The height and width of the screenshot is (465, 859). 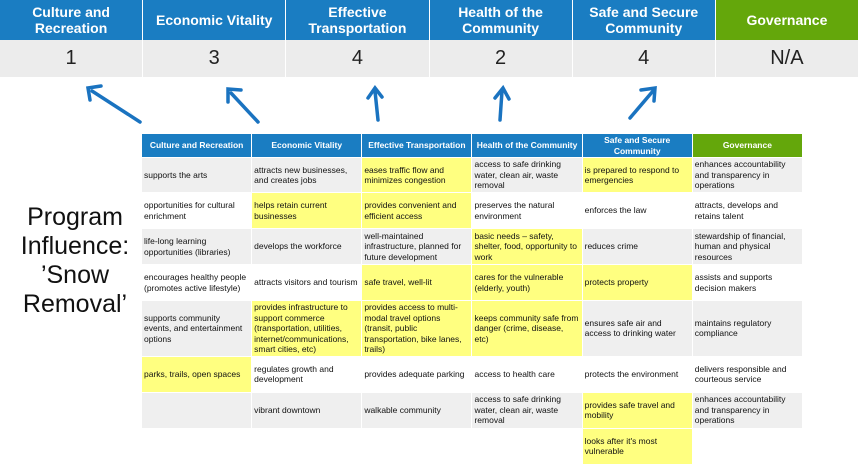 What do you see at coordinates (501, 58) in the screenshot?
I see `summary-score: 2` at bounding box center [501, 58].